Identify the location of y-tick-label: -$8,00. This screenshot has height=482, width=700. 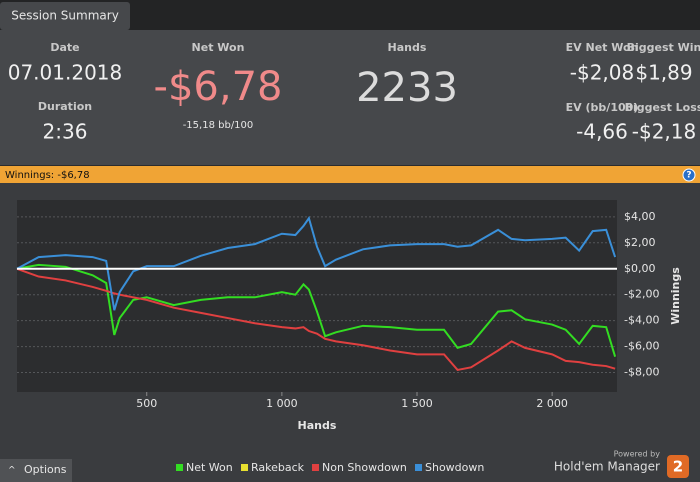
(641, 372).